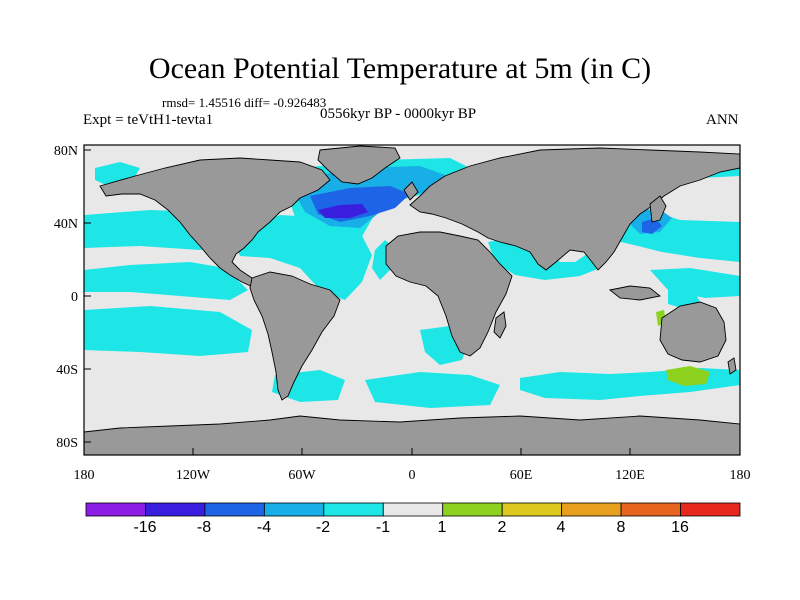 The height and width of the screenshot is (600, 800). Describe the element at coordinates (66, 297) in the screenshot. I see `lat-tick-labels: 80N 40N 0 40S 80S` at that location.